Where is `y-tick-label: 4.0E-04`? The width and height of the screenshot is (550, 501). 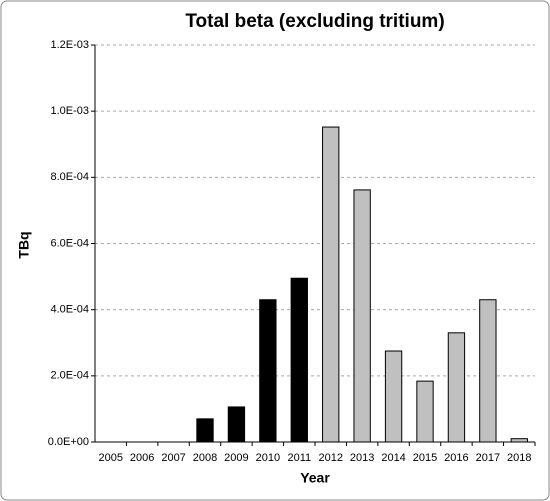
y-tick-label: 4.0E-04 is located at coordinates (69, 310).